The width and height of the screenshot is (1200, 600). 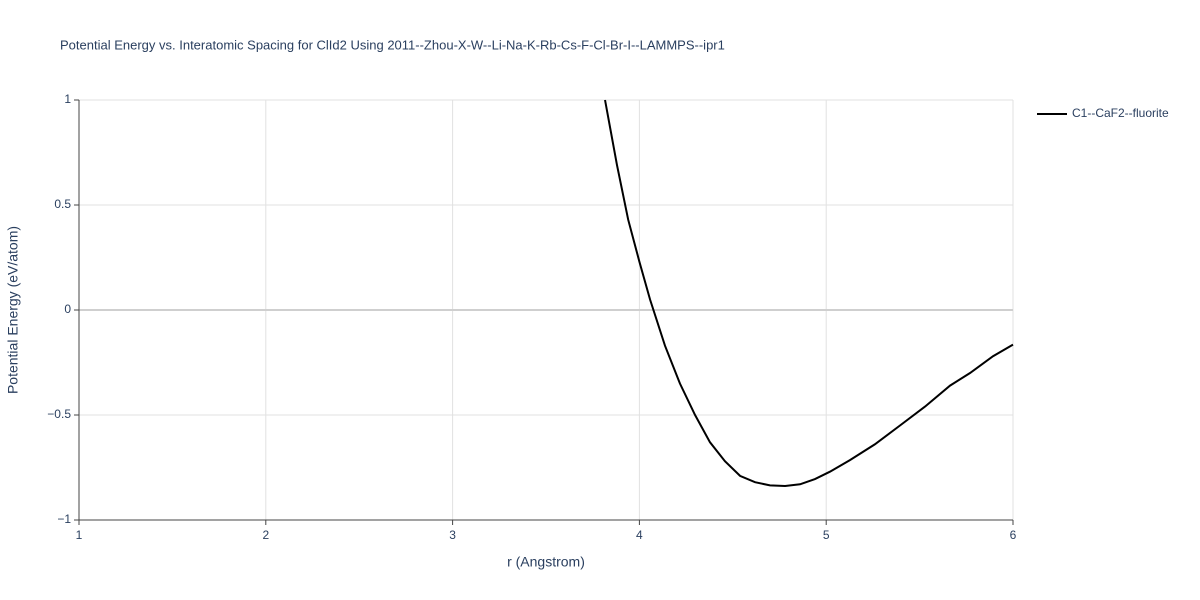 What do you see at coordinates (639, 535) in the screenshot?
I see `x-tick-label: 4` at bounding box center [639, 535].